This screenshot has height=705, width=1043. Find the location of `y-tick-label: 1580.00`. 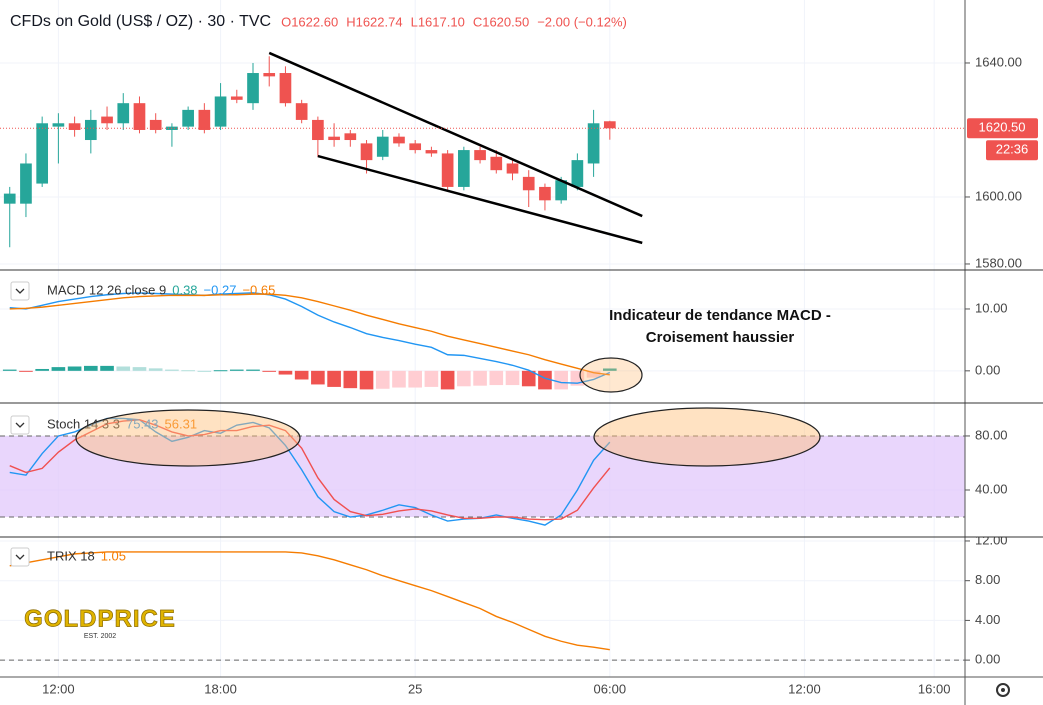

y-tick-label: 1580.00 is located at coordinates (998, 262).